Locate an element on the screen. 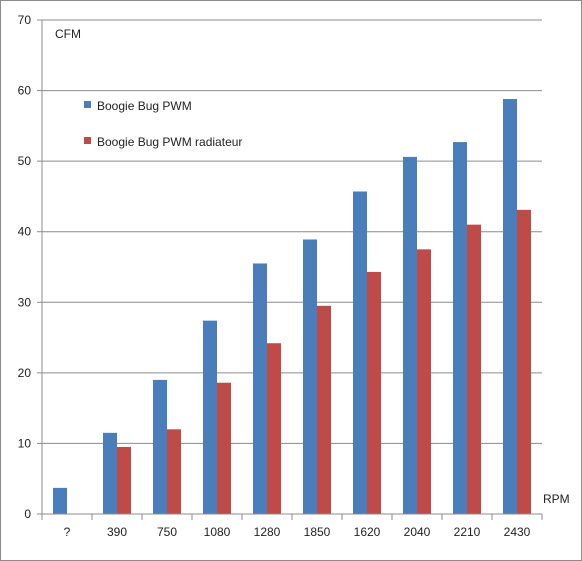  x-tick-label: 1850 is located at coordinates (317, 532).